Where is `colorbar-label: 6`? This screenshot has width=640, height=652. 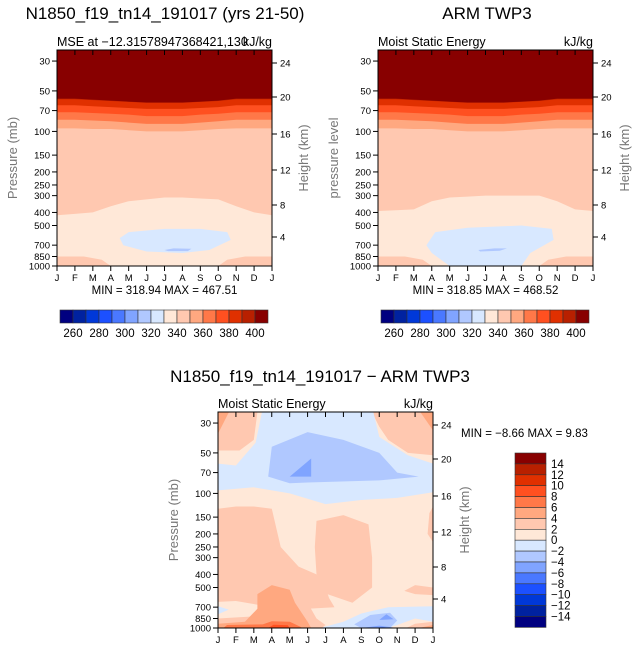
colorbar-label: 6 is located at coordinates (554, 509).